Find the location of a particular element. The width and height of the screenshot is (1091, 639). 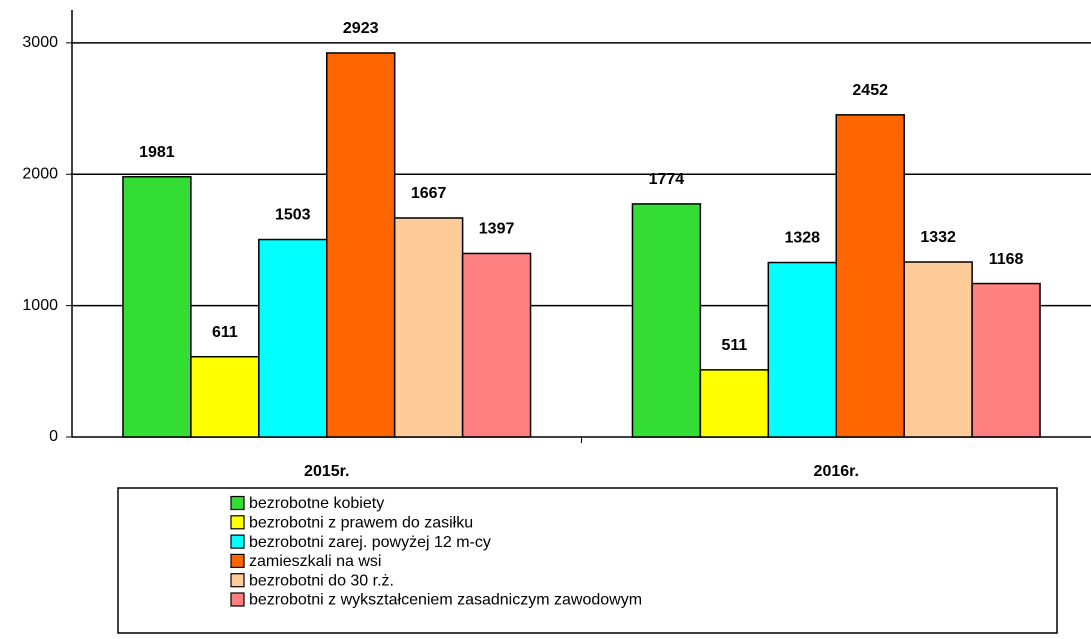

y-tick-label: 2000 is located at coordinates (40, 173).